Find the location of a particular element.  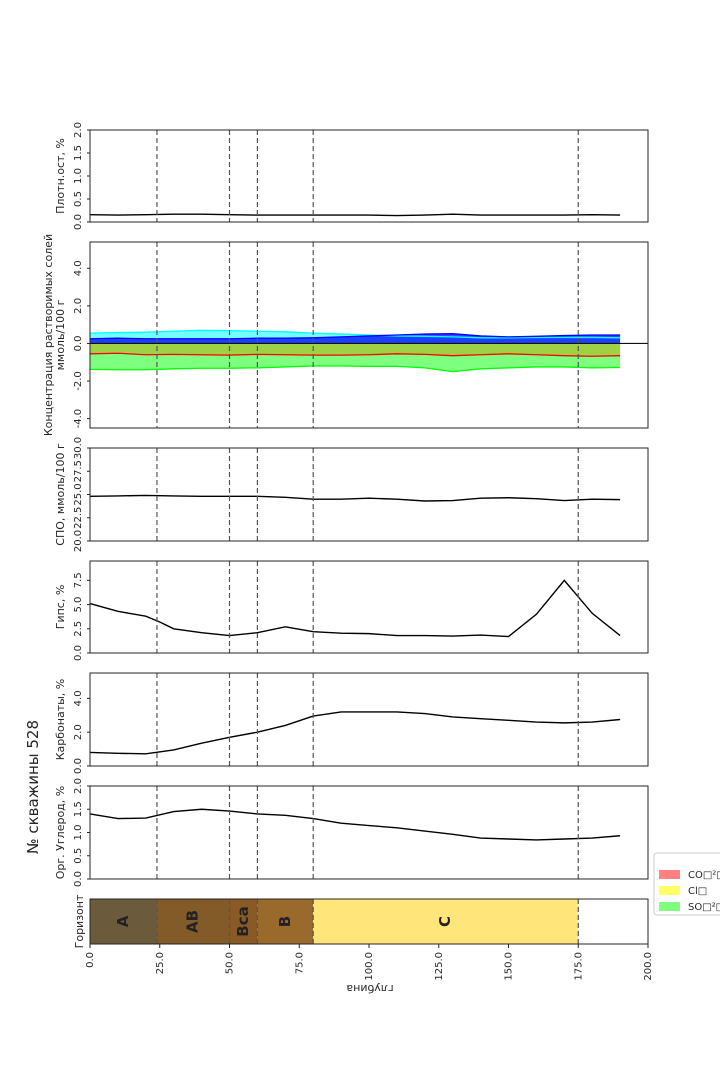

ylabel-org-carbon: Орг. Углерод, % is located at coordinates (60, 832).